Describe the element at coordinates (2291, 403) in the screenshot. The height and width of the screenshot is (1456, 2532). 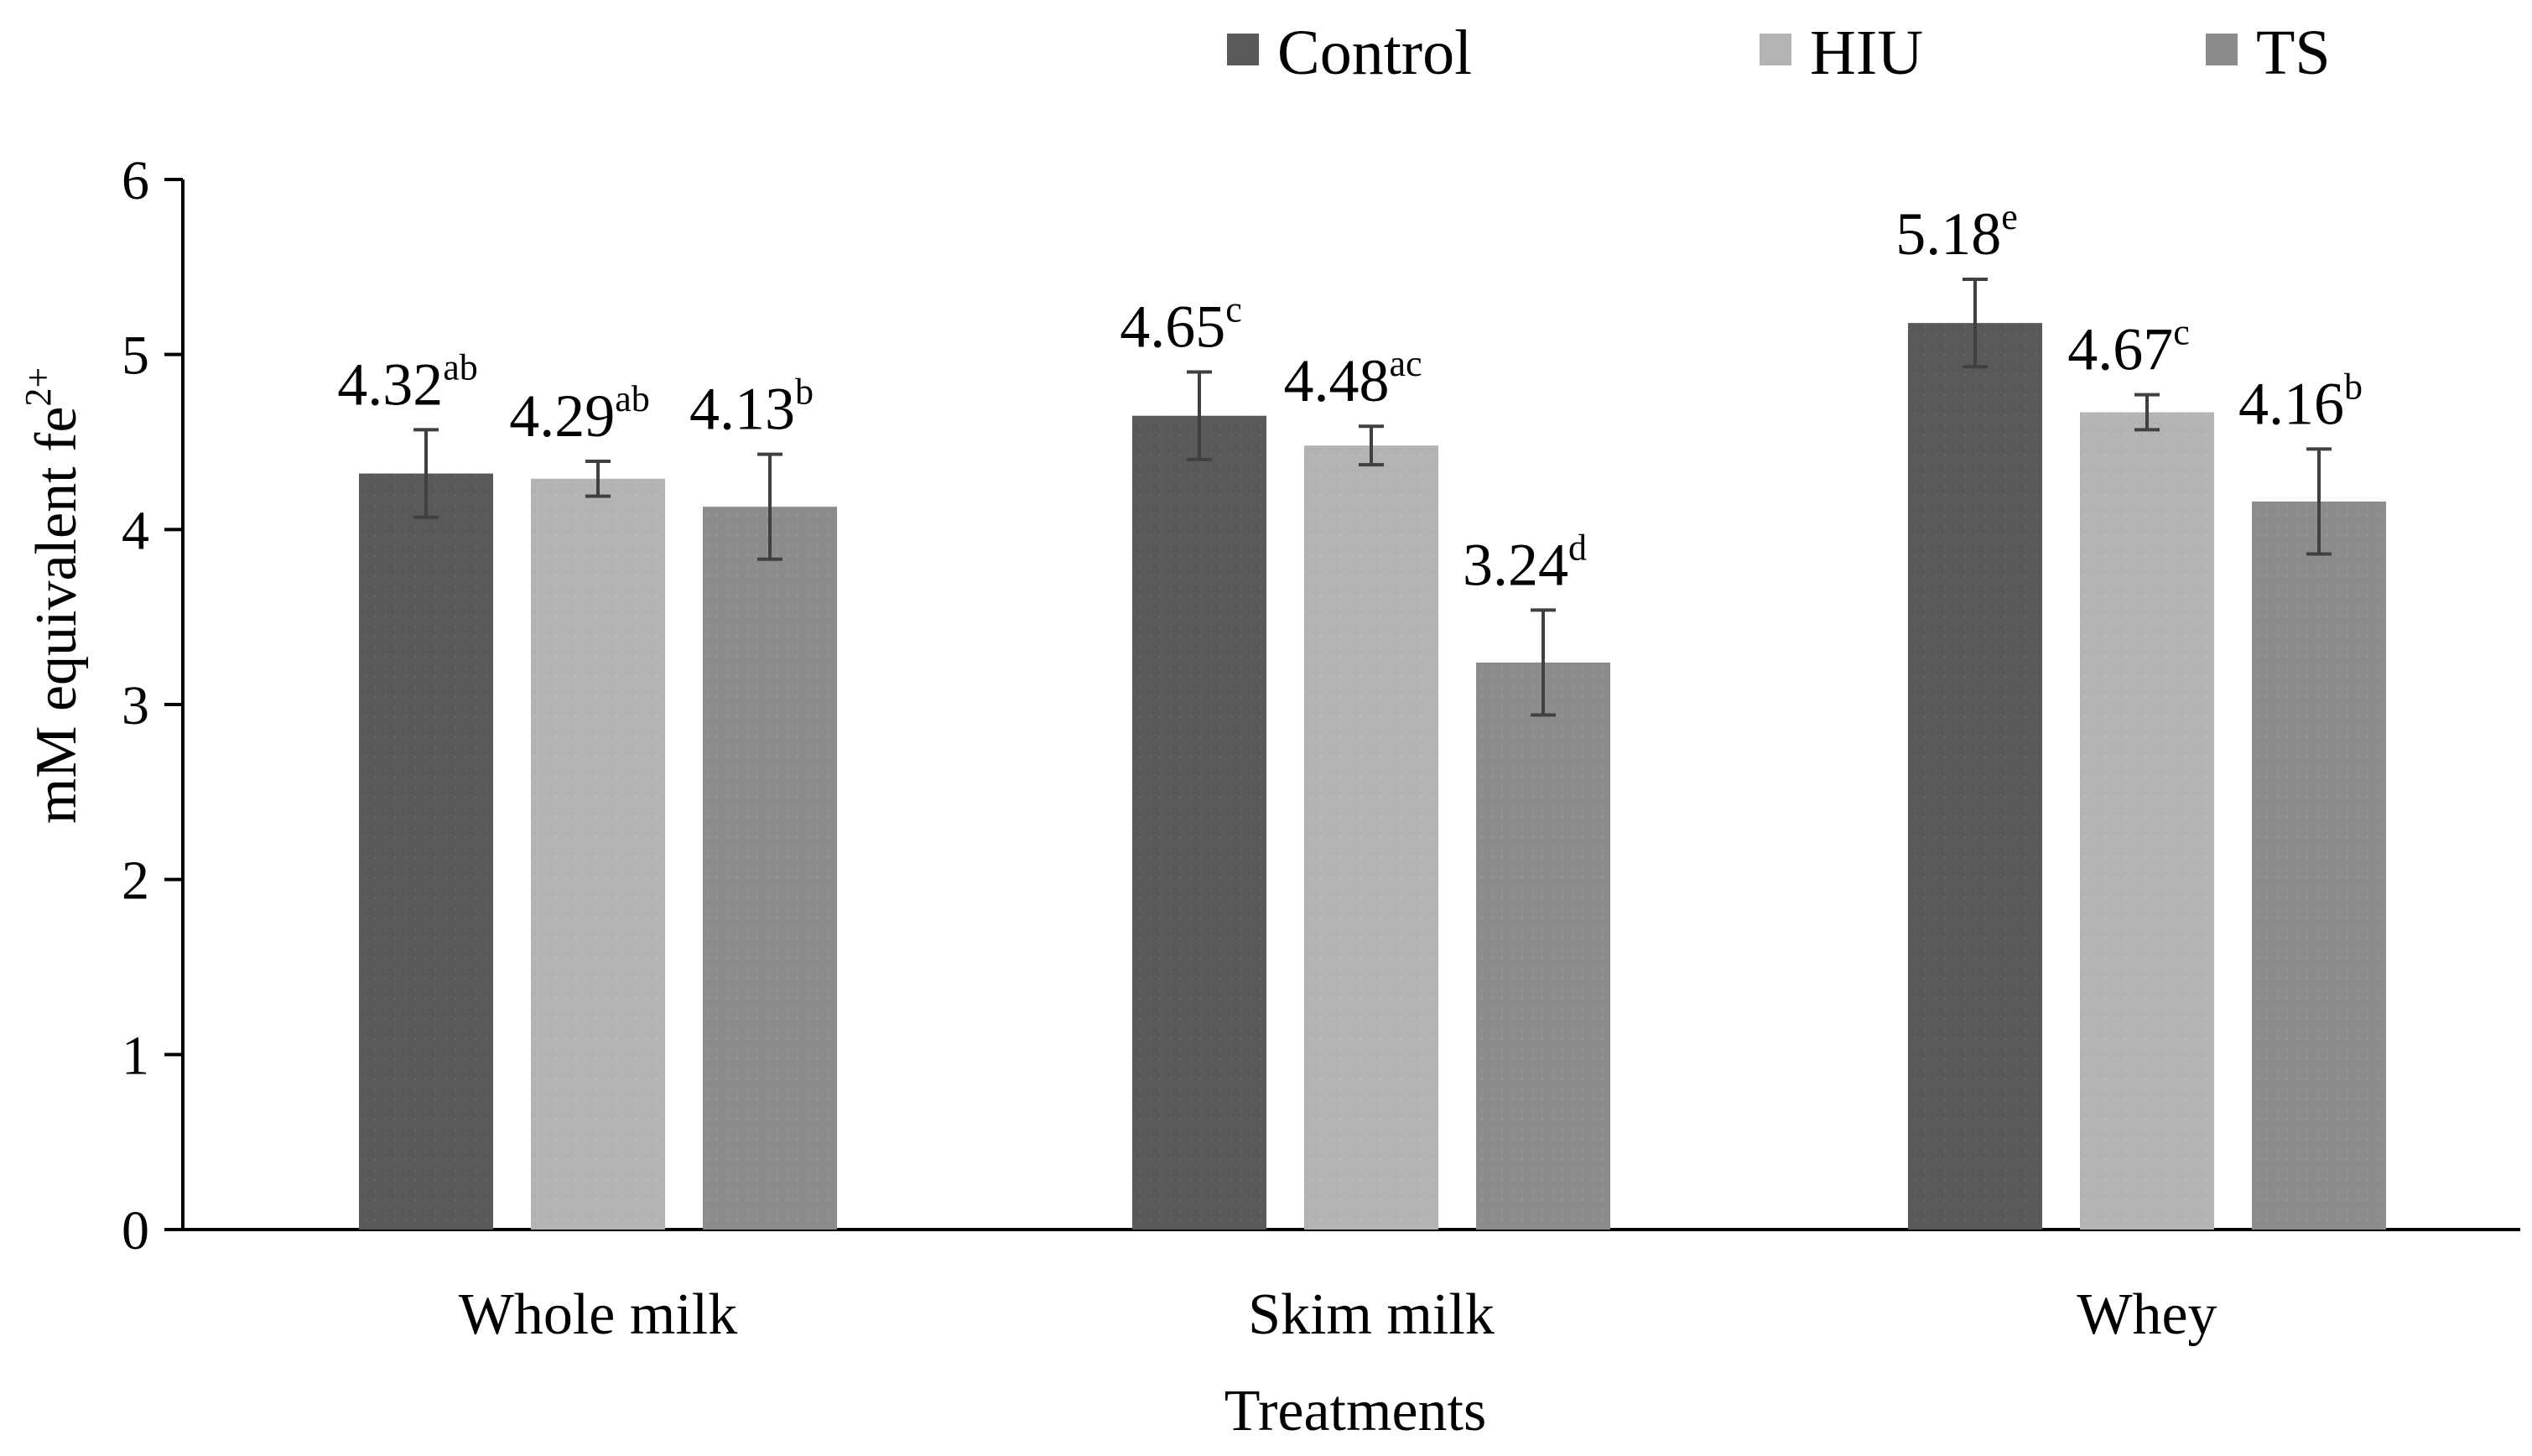
I see `data-label-value: 4.16` at that location.